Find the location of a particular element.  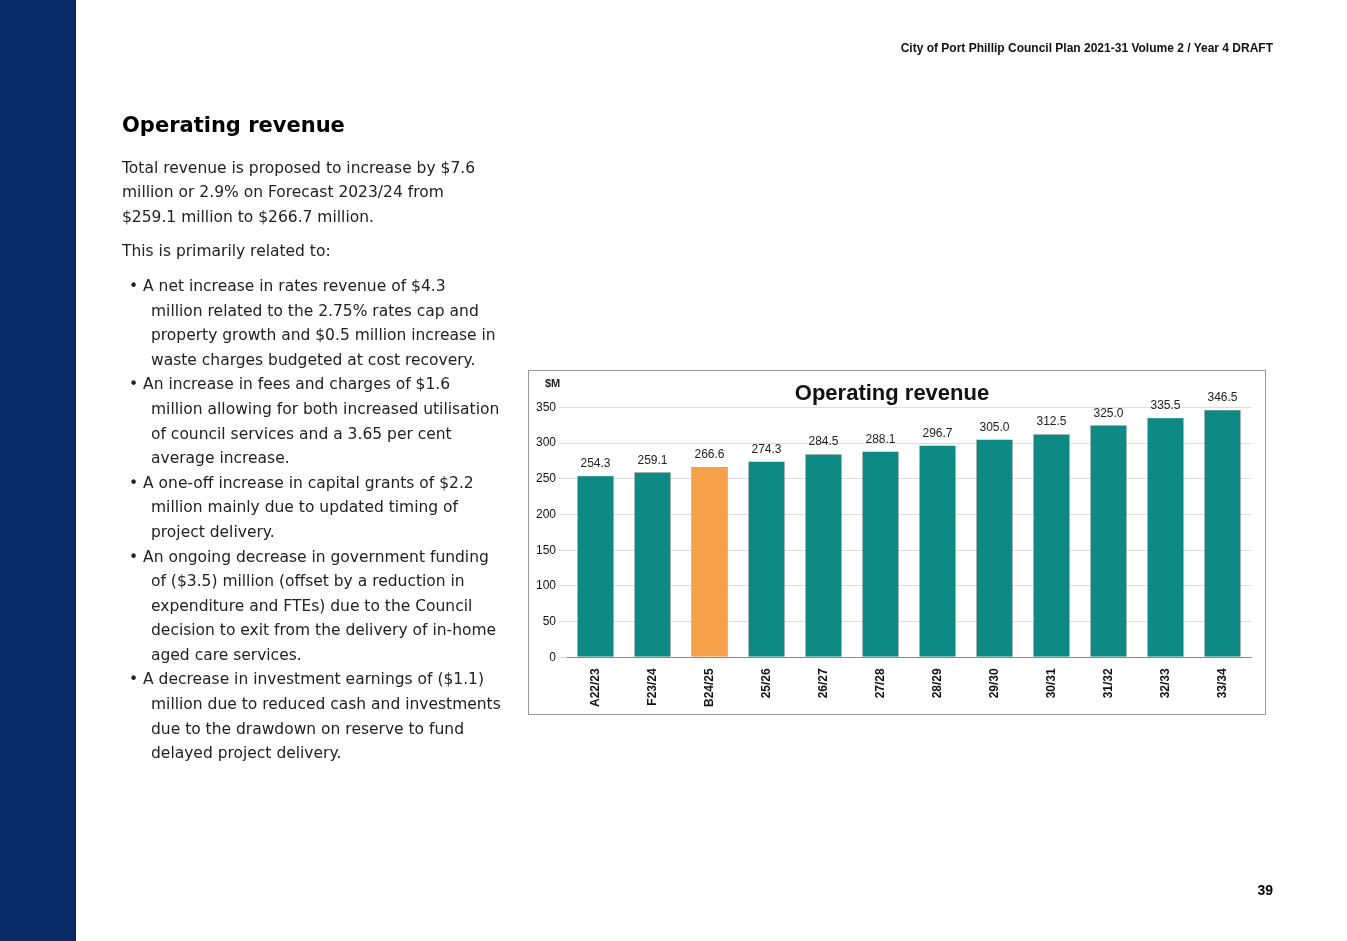

y-tick-label: 50 is located at coordinates (549, 620).